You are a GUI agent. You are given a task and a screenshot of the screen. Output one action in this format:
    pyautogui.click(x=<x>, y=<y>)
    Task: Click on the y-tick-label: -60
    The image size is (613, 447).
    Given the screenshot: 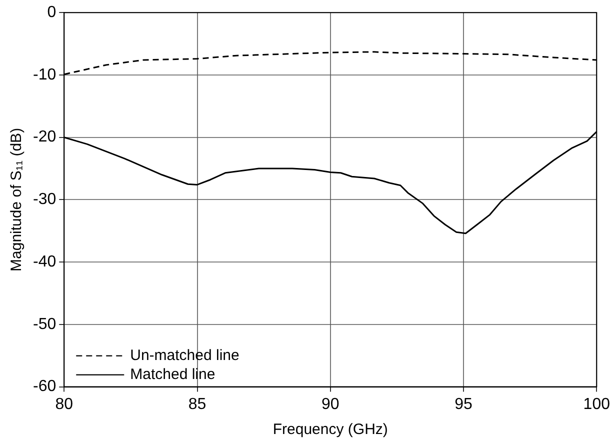 What is the action you would take?
    pyautogui.click(x=44, y=387)
    